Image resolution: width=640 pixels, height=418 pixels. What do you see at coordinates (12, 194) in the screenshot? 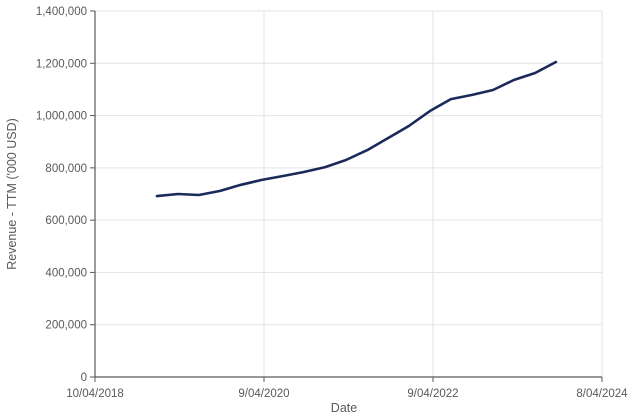
I see `y-axis-title: Revenue - TTM ('000 USD)` at bounding box center [12, 194].